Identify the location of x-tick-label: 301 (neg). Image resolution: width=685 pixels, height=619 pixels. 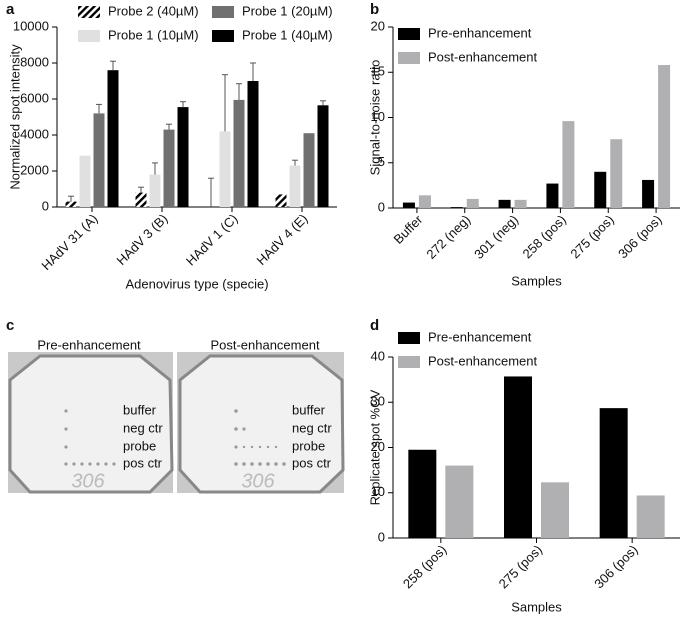
(496, 237).